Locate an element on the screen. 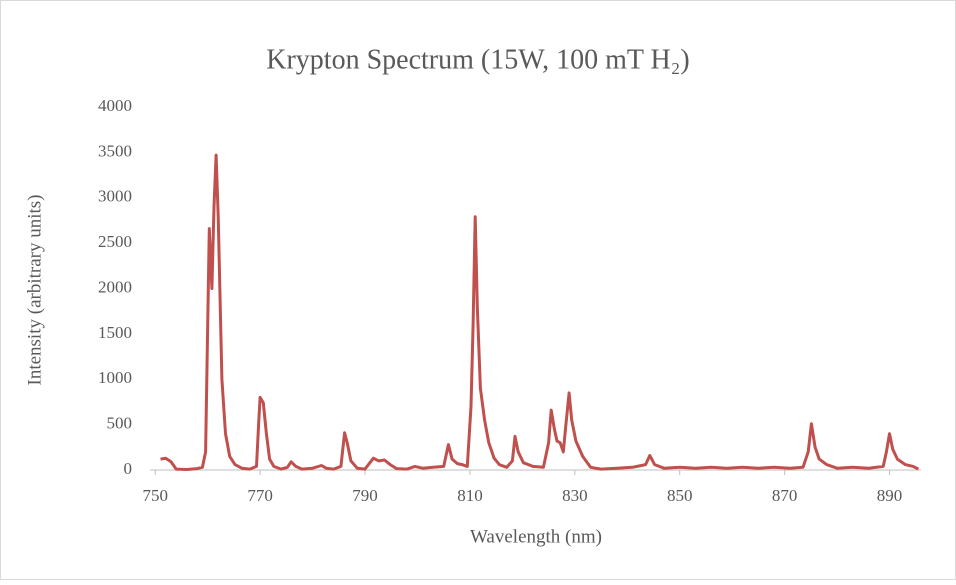 The image size is (956, 585). x-tick-label: 790 is located at coordinates (365, 495).